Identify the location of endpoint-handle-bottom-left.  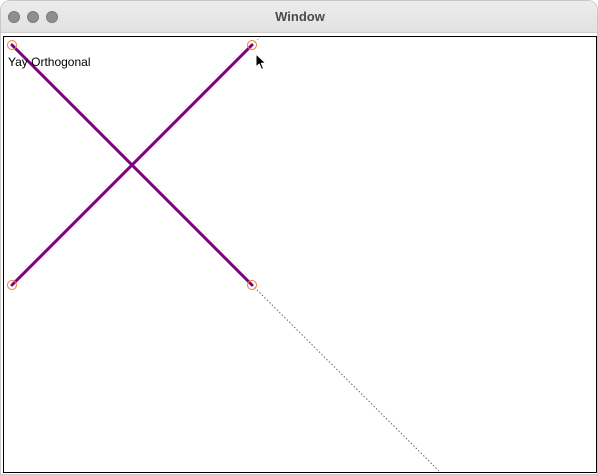
(12, 285).